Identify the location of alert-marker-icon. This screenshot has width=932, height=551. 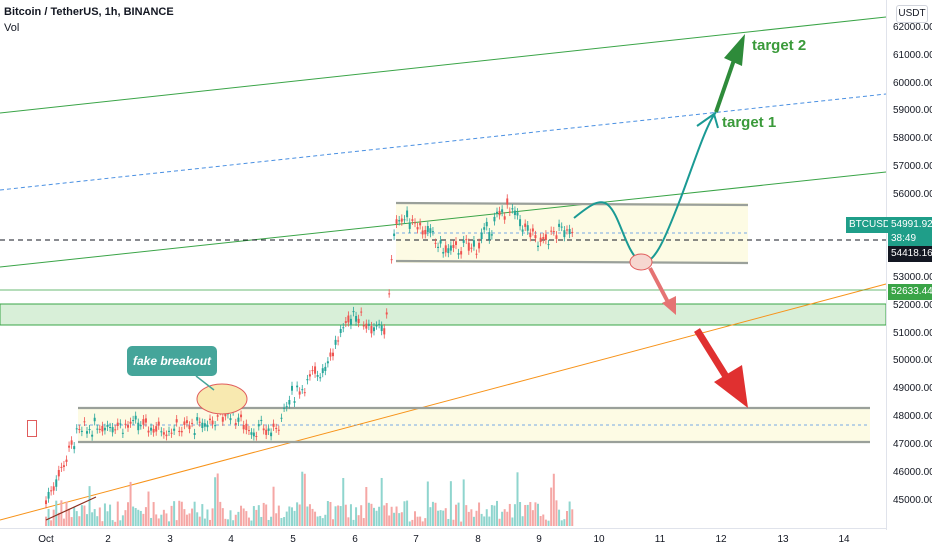
(32, 428).